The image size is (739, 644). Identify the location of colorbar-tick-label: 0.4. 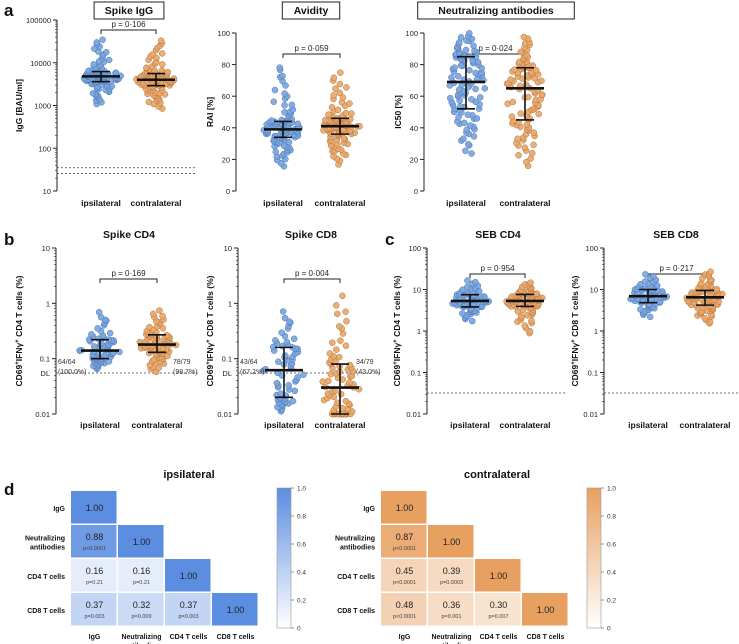
(611, 573).